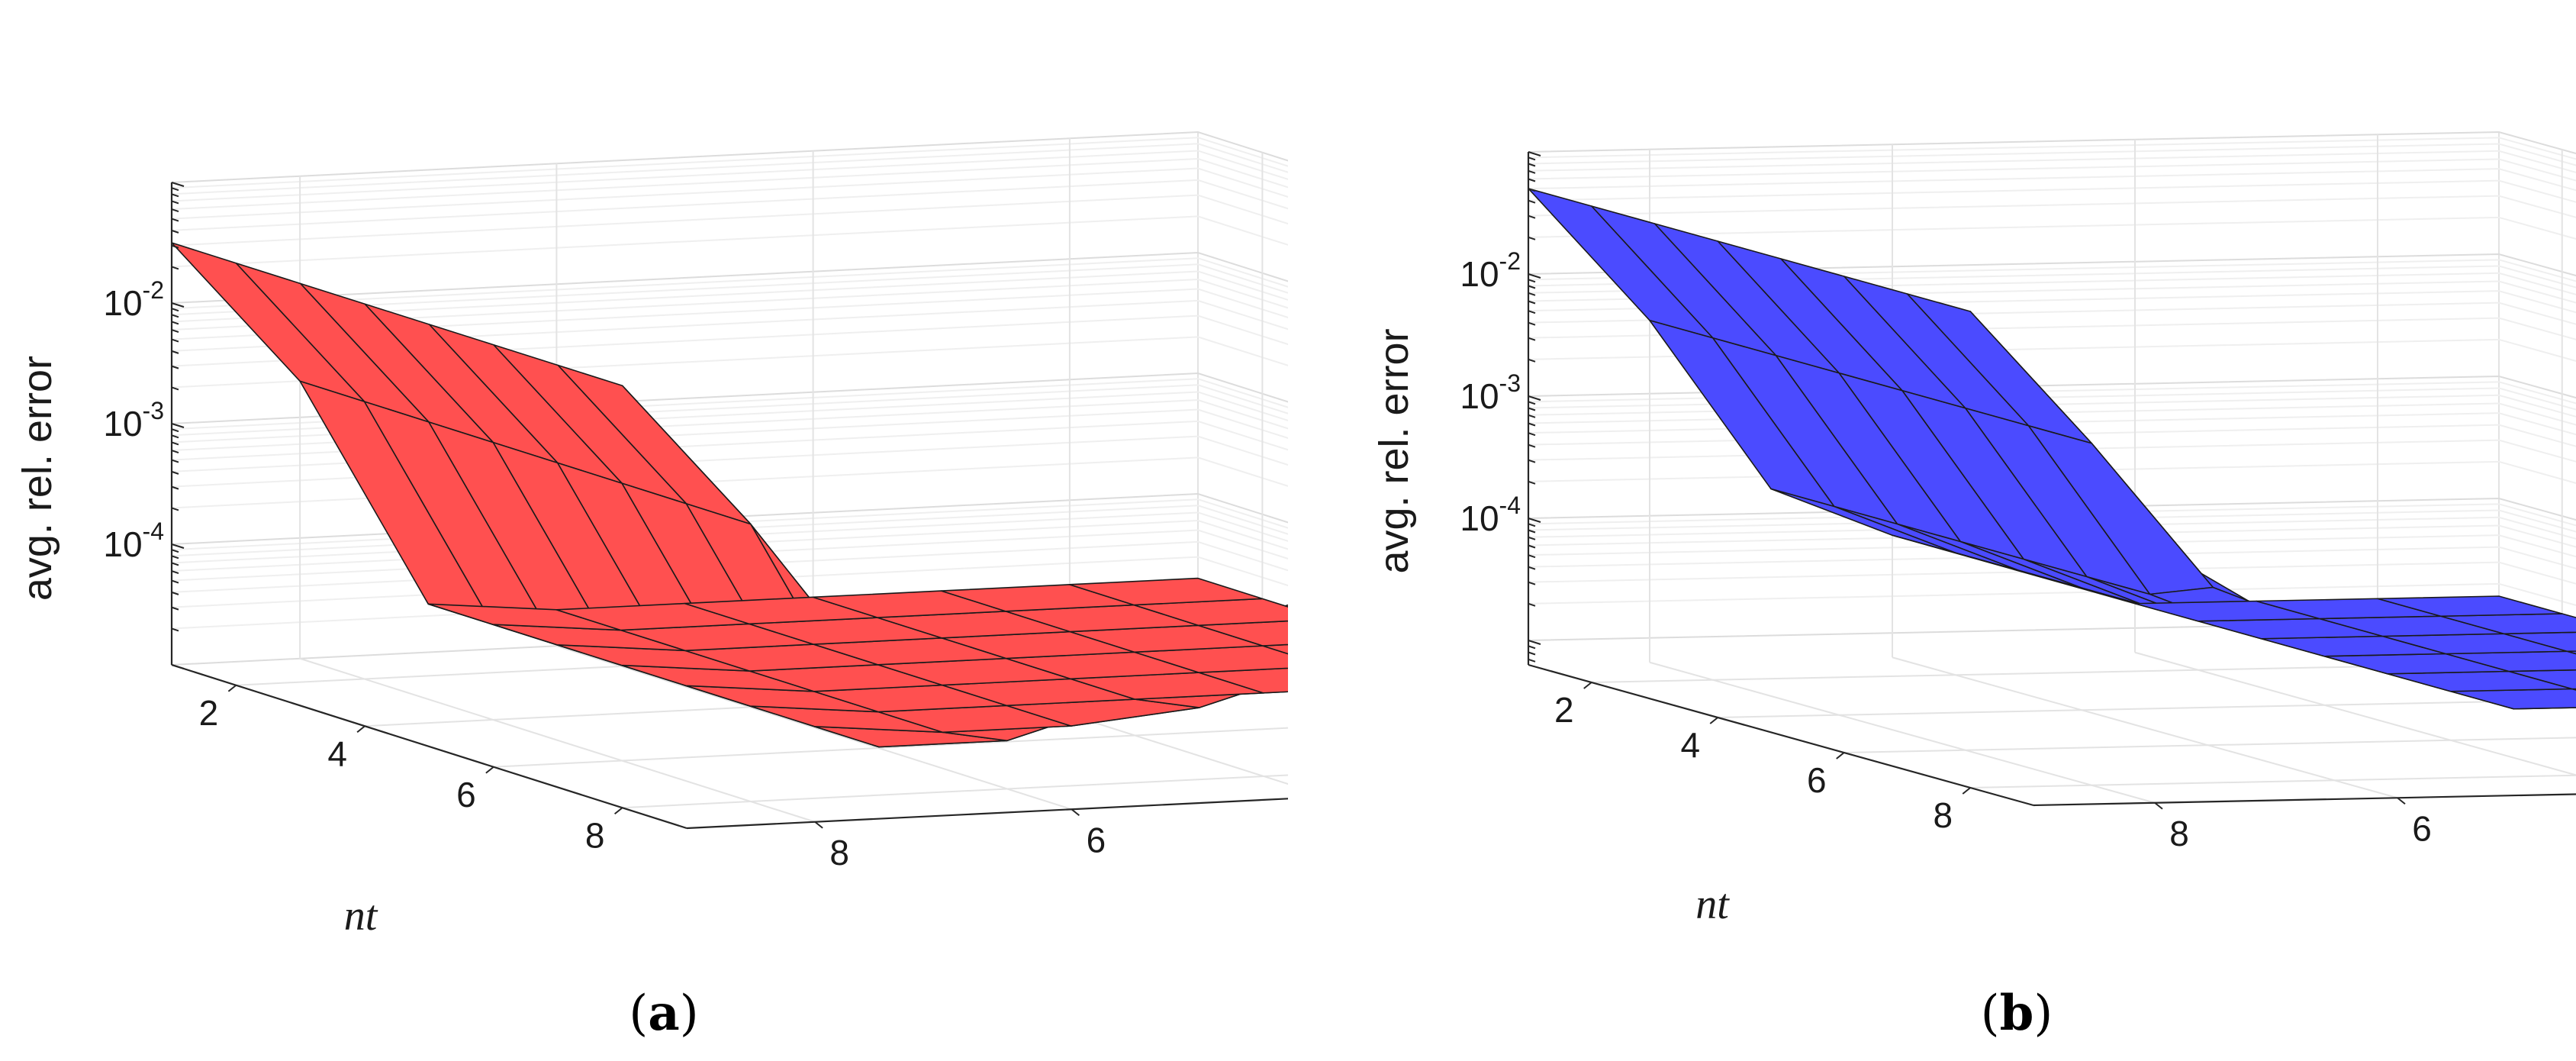 Image resolution: width=2576 pixels, height=1061 pixels. I want to click on caption-a: (a), so click(664, 1014).